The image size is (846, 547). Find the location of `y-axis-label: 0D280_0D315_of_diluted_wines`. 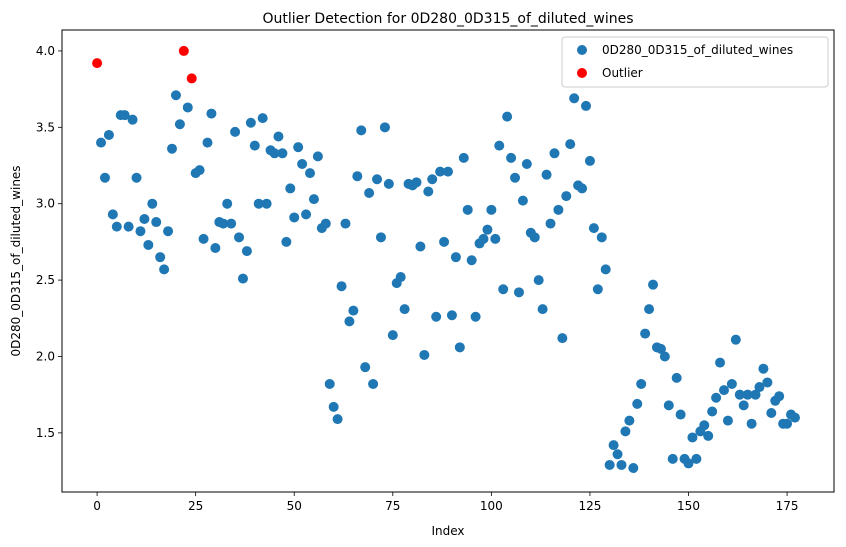

y-axis-label: 0D280_0D315_of_diluted_wines is located at coordinates (16, 260).